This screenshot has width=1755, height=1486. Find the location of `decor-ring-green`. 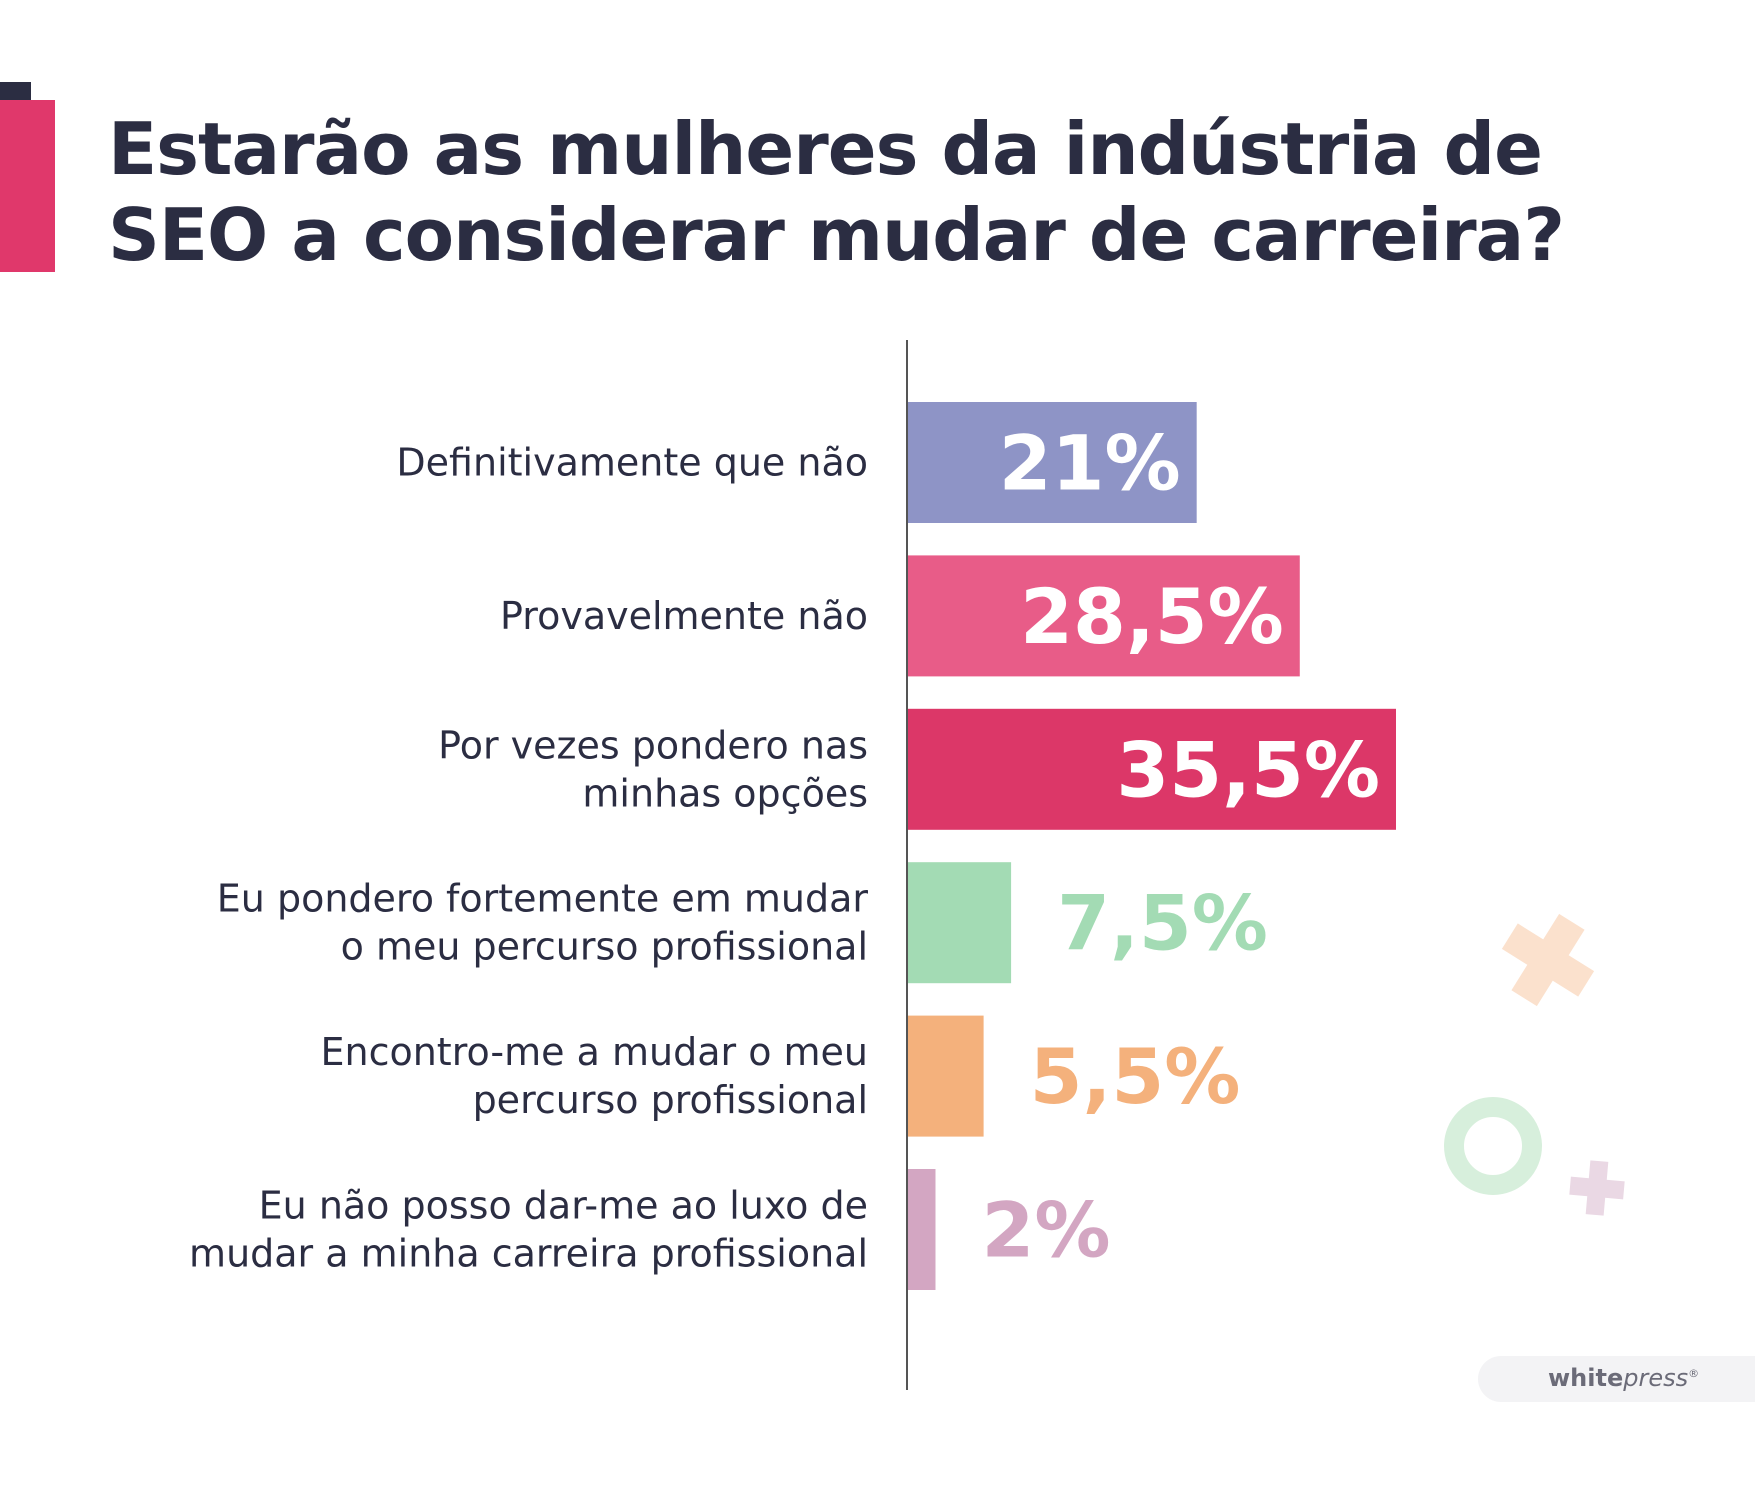

decor-ring-green is located at coordinates (1493, 1146).